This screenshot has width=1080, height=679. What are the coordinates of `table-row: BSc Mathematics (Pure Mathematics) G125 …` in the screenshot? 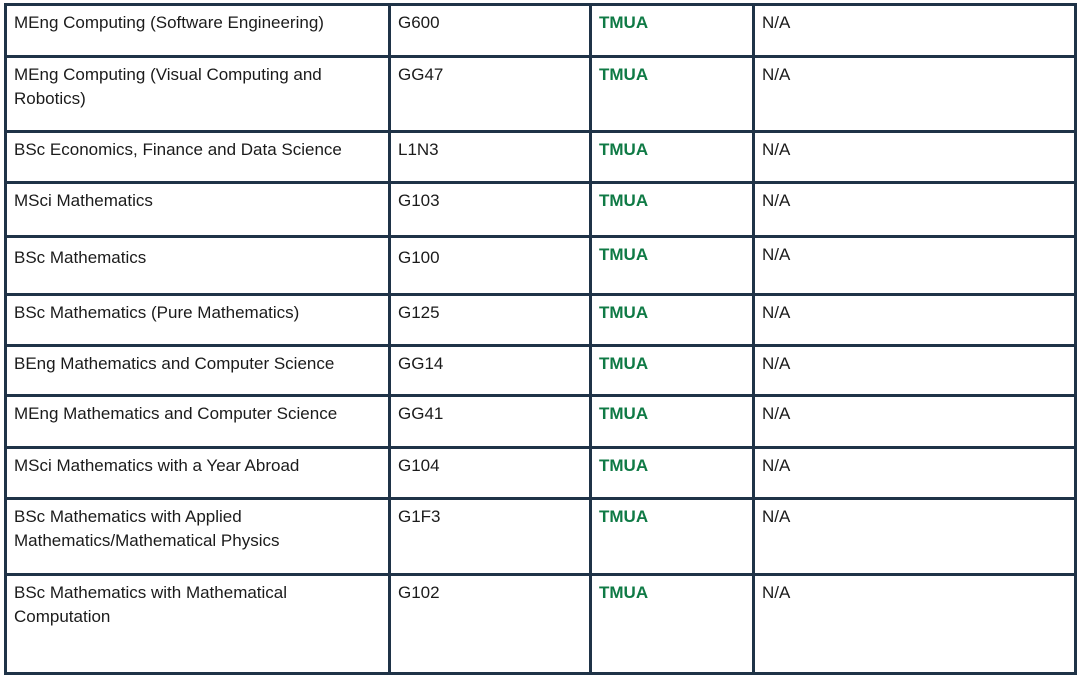 It's located at (540, 320).